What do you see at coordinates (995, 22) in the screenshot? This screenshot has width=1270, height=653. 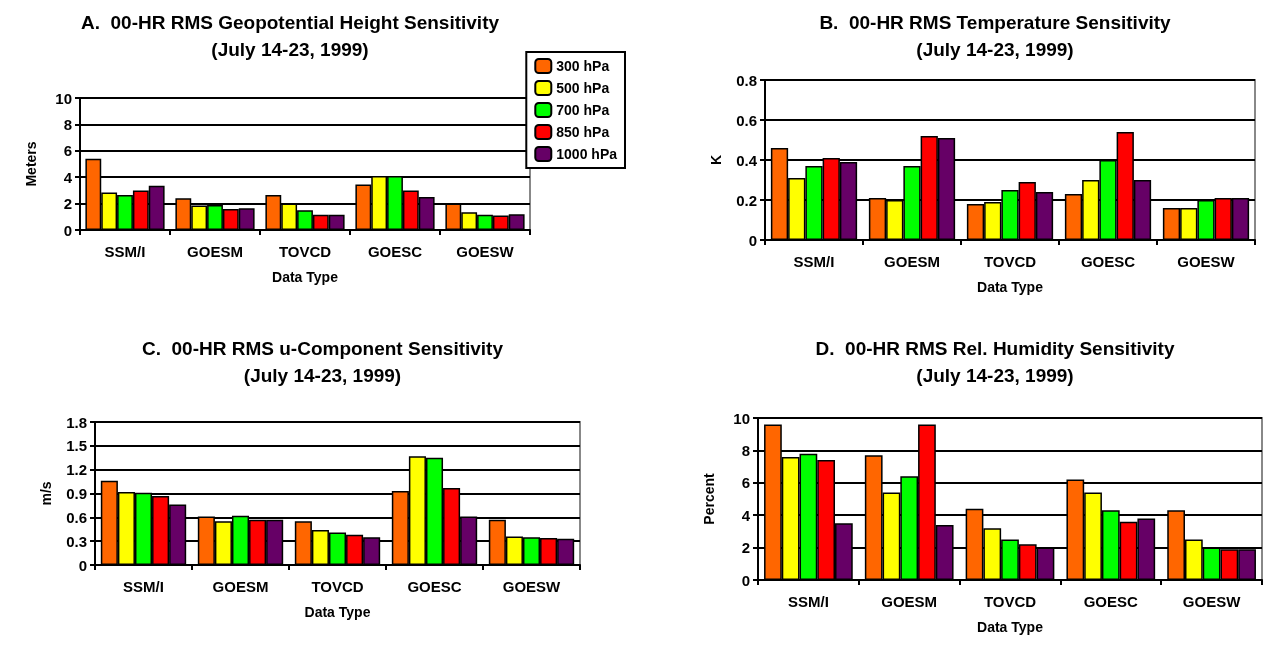 I see `chart-title: B. 00-HR RMS Temperature Sensitivity` at bounding box center [995, 22].